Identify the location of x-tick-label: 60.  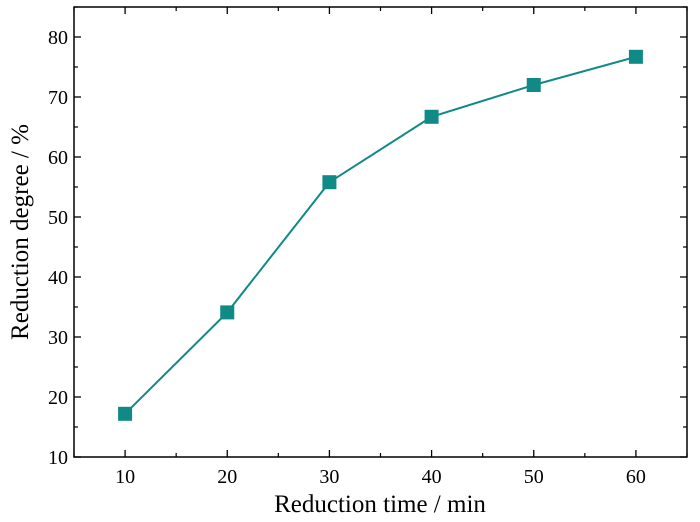
(636, 477).